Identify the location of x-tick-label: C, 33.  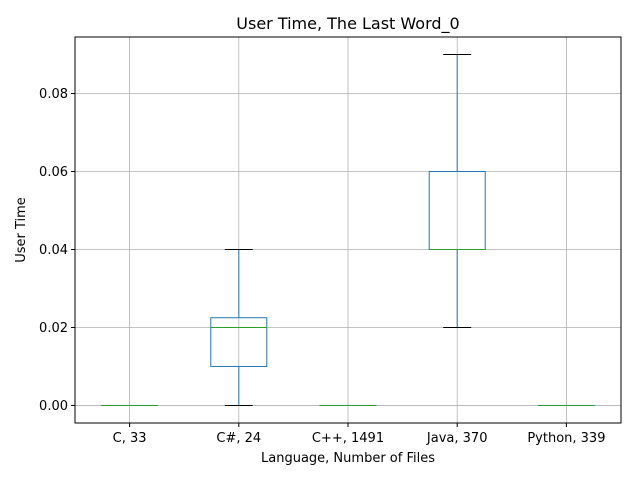
(130, 438).